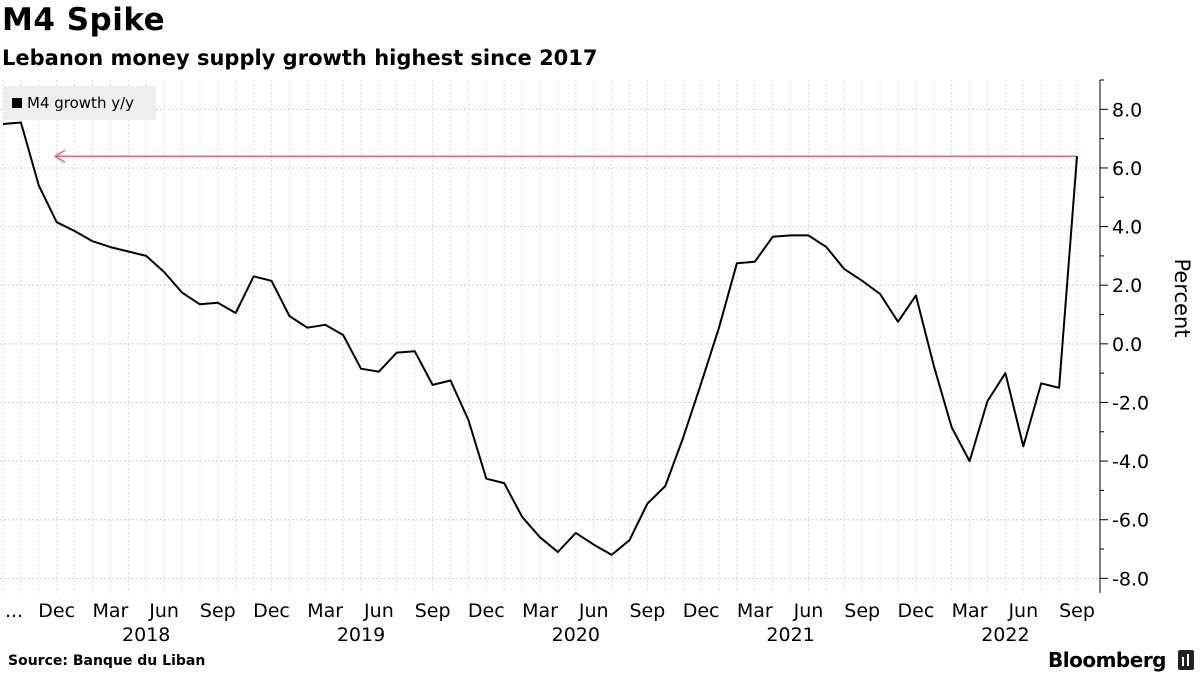  I want to click on y-tick-label: -4.0, so click(1130, 462).